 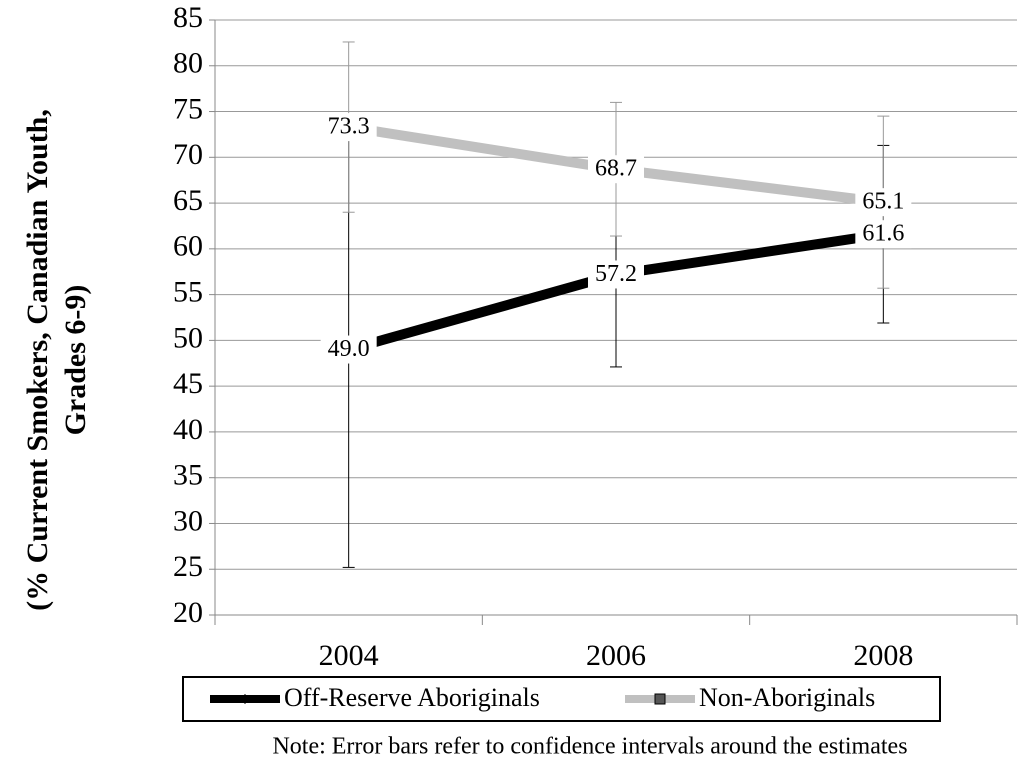 I want to click on data-label: 68.7, so click(x=616, y=169).